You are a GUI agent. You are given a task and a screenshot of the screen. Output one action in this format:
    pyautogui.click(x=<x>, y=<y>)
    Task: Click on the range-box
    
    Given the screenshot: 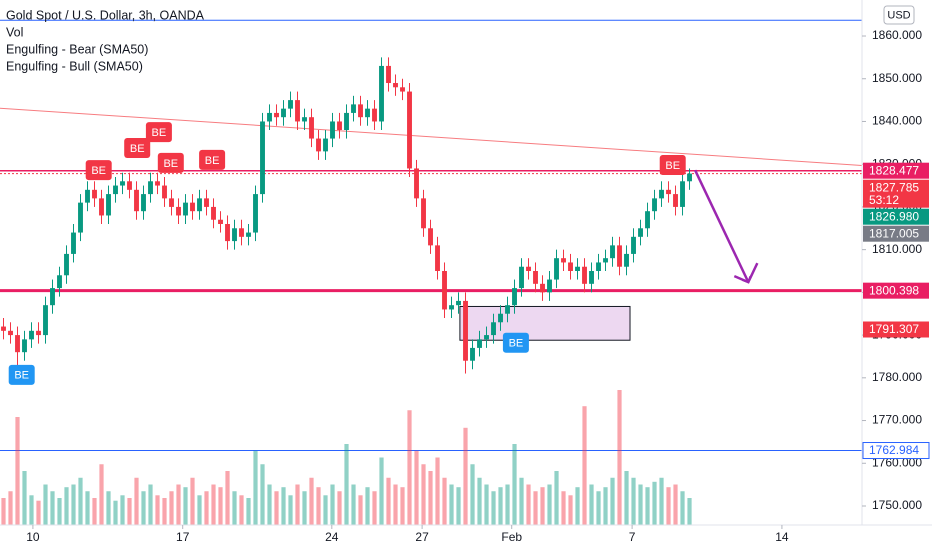 What is the action you would take?
    pyautogui.click(x=545, y=323)
    